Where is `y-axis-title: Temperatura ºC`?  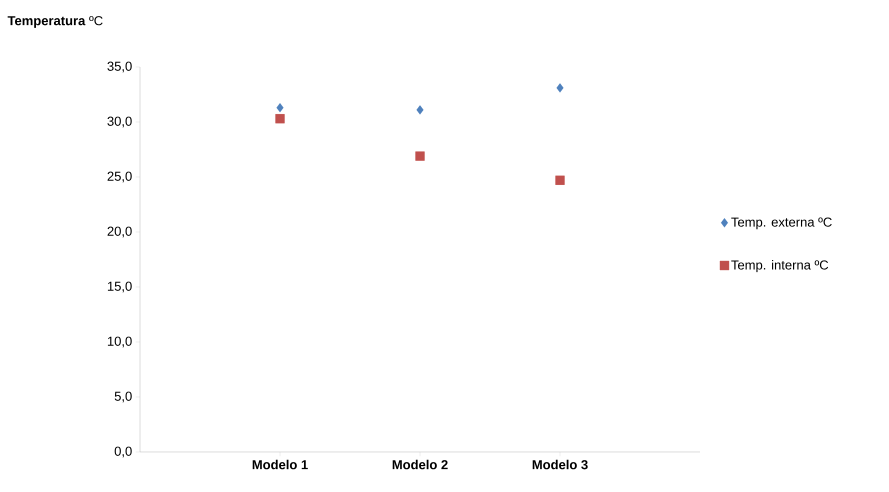
y-axis-title: Temperatura ºC is located at coordinates (55, 22).